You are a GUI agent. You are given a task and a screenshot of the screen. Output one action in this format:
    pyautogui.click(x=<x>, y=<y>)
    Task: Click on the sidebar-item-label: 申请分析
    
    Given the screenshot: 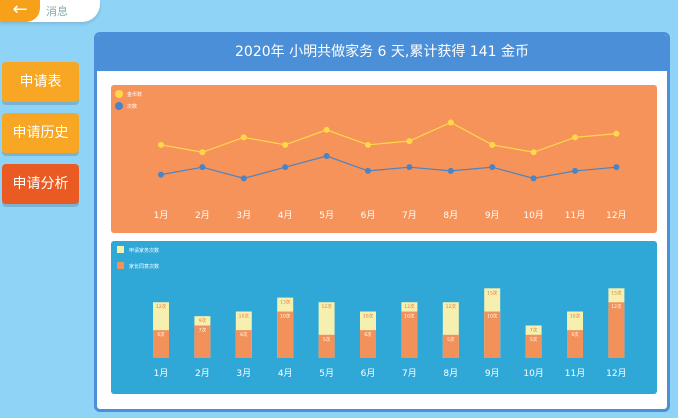 What is the action you would take?
    pyautogui.click(x=40, y=184)
    